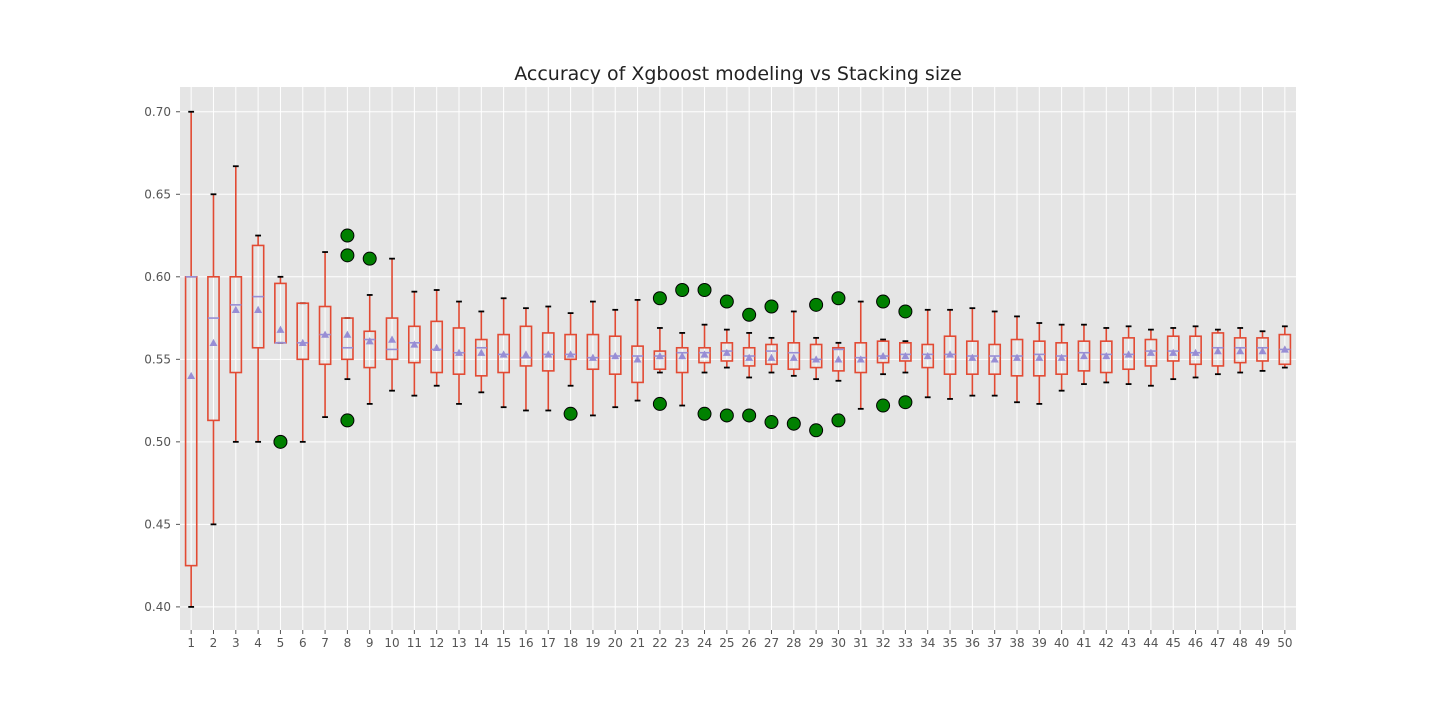  What do you see at coordinates (157, 524) in the screenshot?
I see `y-tick-label: 0.45` at bounding box center [157, 524].